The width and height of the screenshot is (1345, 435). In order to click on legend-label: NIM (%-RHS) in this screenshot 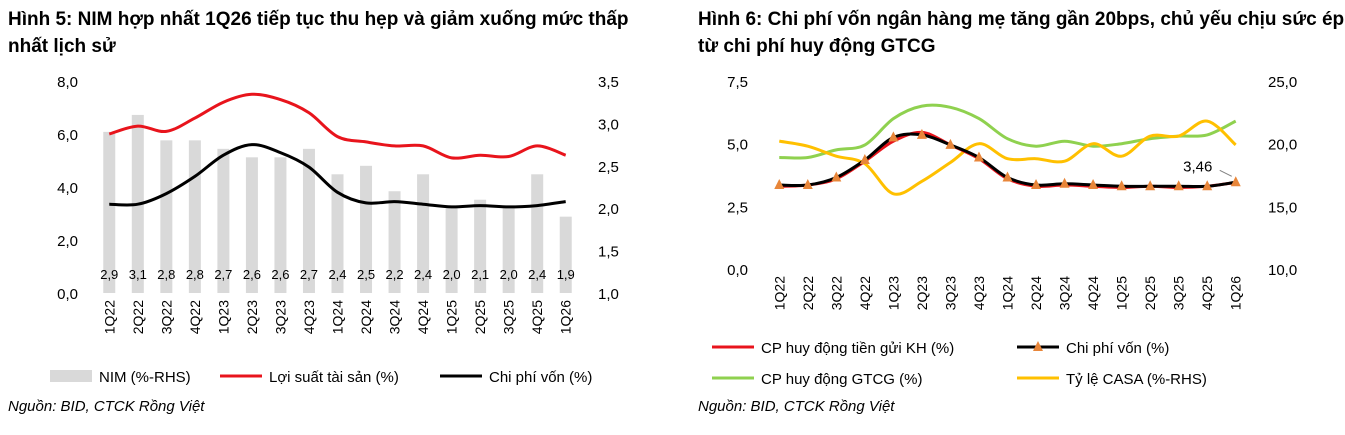, I will do `click(145, 377)`.